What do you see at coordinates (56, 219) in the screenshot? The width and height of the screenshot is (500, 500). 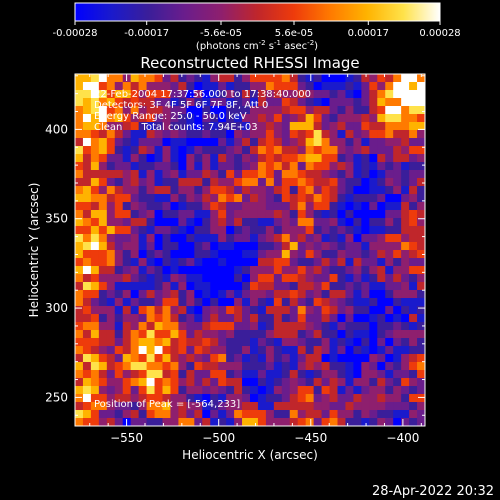 I see `y-tick-label: 350` at bounding box center [56, 219].